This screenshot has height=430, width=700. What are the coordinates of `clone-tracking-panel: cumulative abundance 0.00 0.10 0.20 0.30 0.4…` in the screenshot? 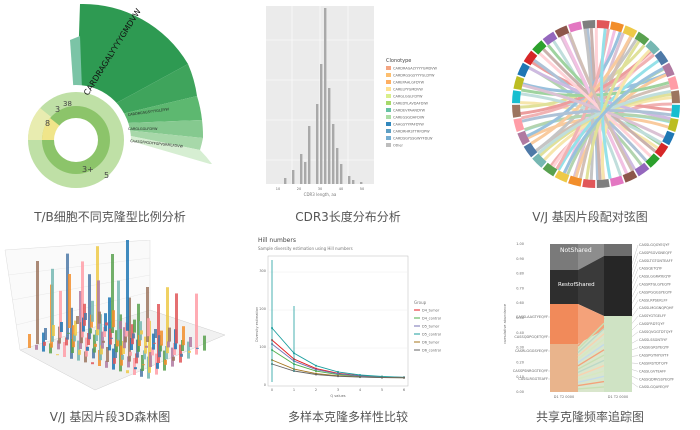 It's located at (596, 317).